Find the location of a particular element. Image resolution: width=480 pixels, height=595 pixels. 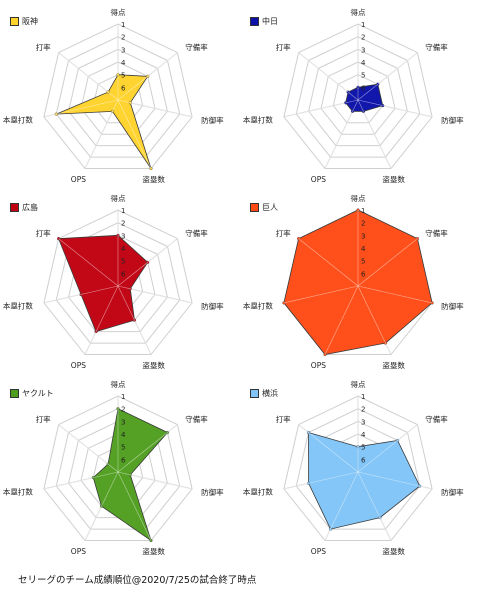

legend: 横浜 is located at coordinates (264, 393).